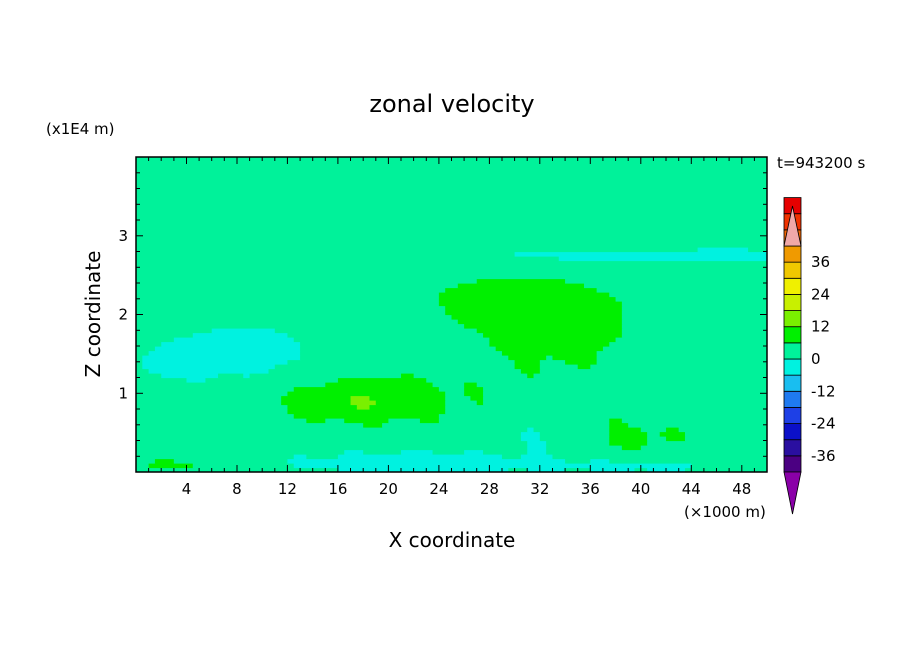 The image size is (904, 654). Describe the element at coordinates (691, 489) in the screenshot. I see `x-tick-label: 44` at that location.